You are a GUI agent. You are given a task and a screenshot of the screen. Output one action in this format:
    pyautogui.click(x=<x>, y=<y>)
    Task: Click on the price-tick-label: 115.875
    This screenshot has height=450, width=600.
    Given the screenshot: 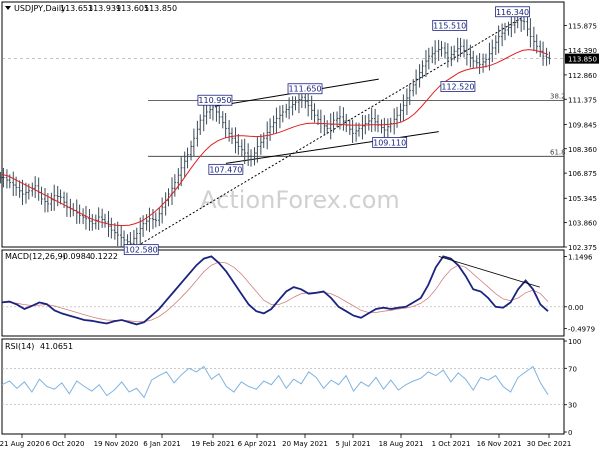 What is the action you would take?
    pyautogui.click(x=582, y=26)
    